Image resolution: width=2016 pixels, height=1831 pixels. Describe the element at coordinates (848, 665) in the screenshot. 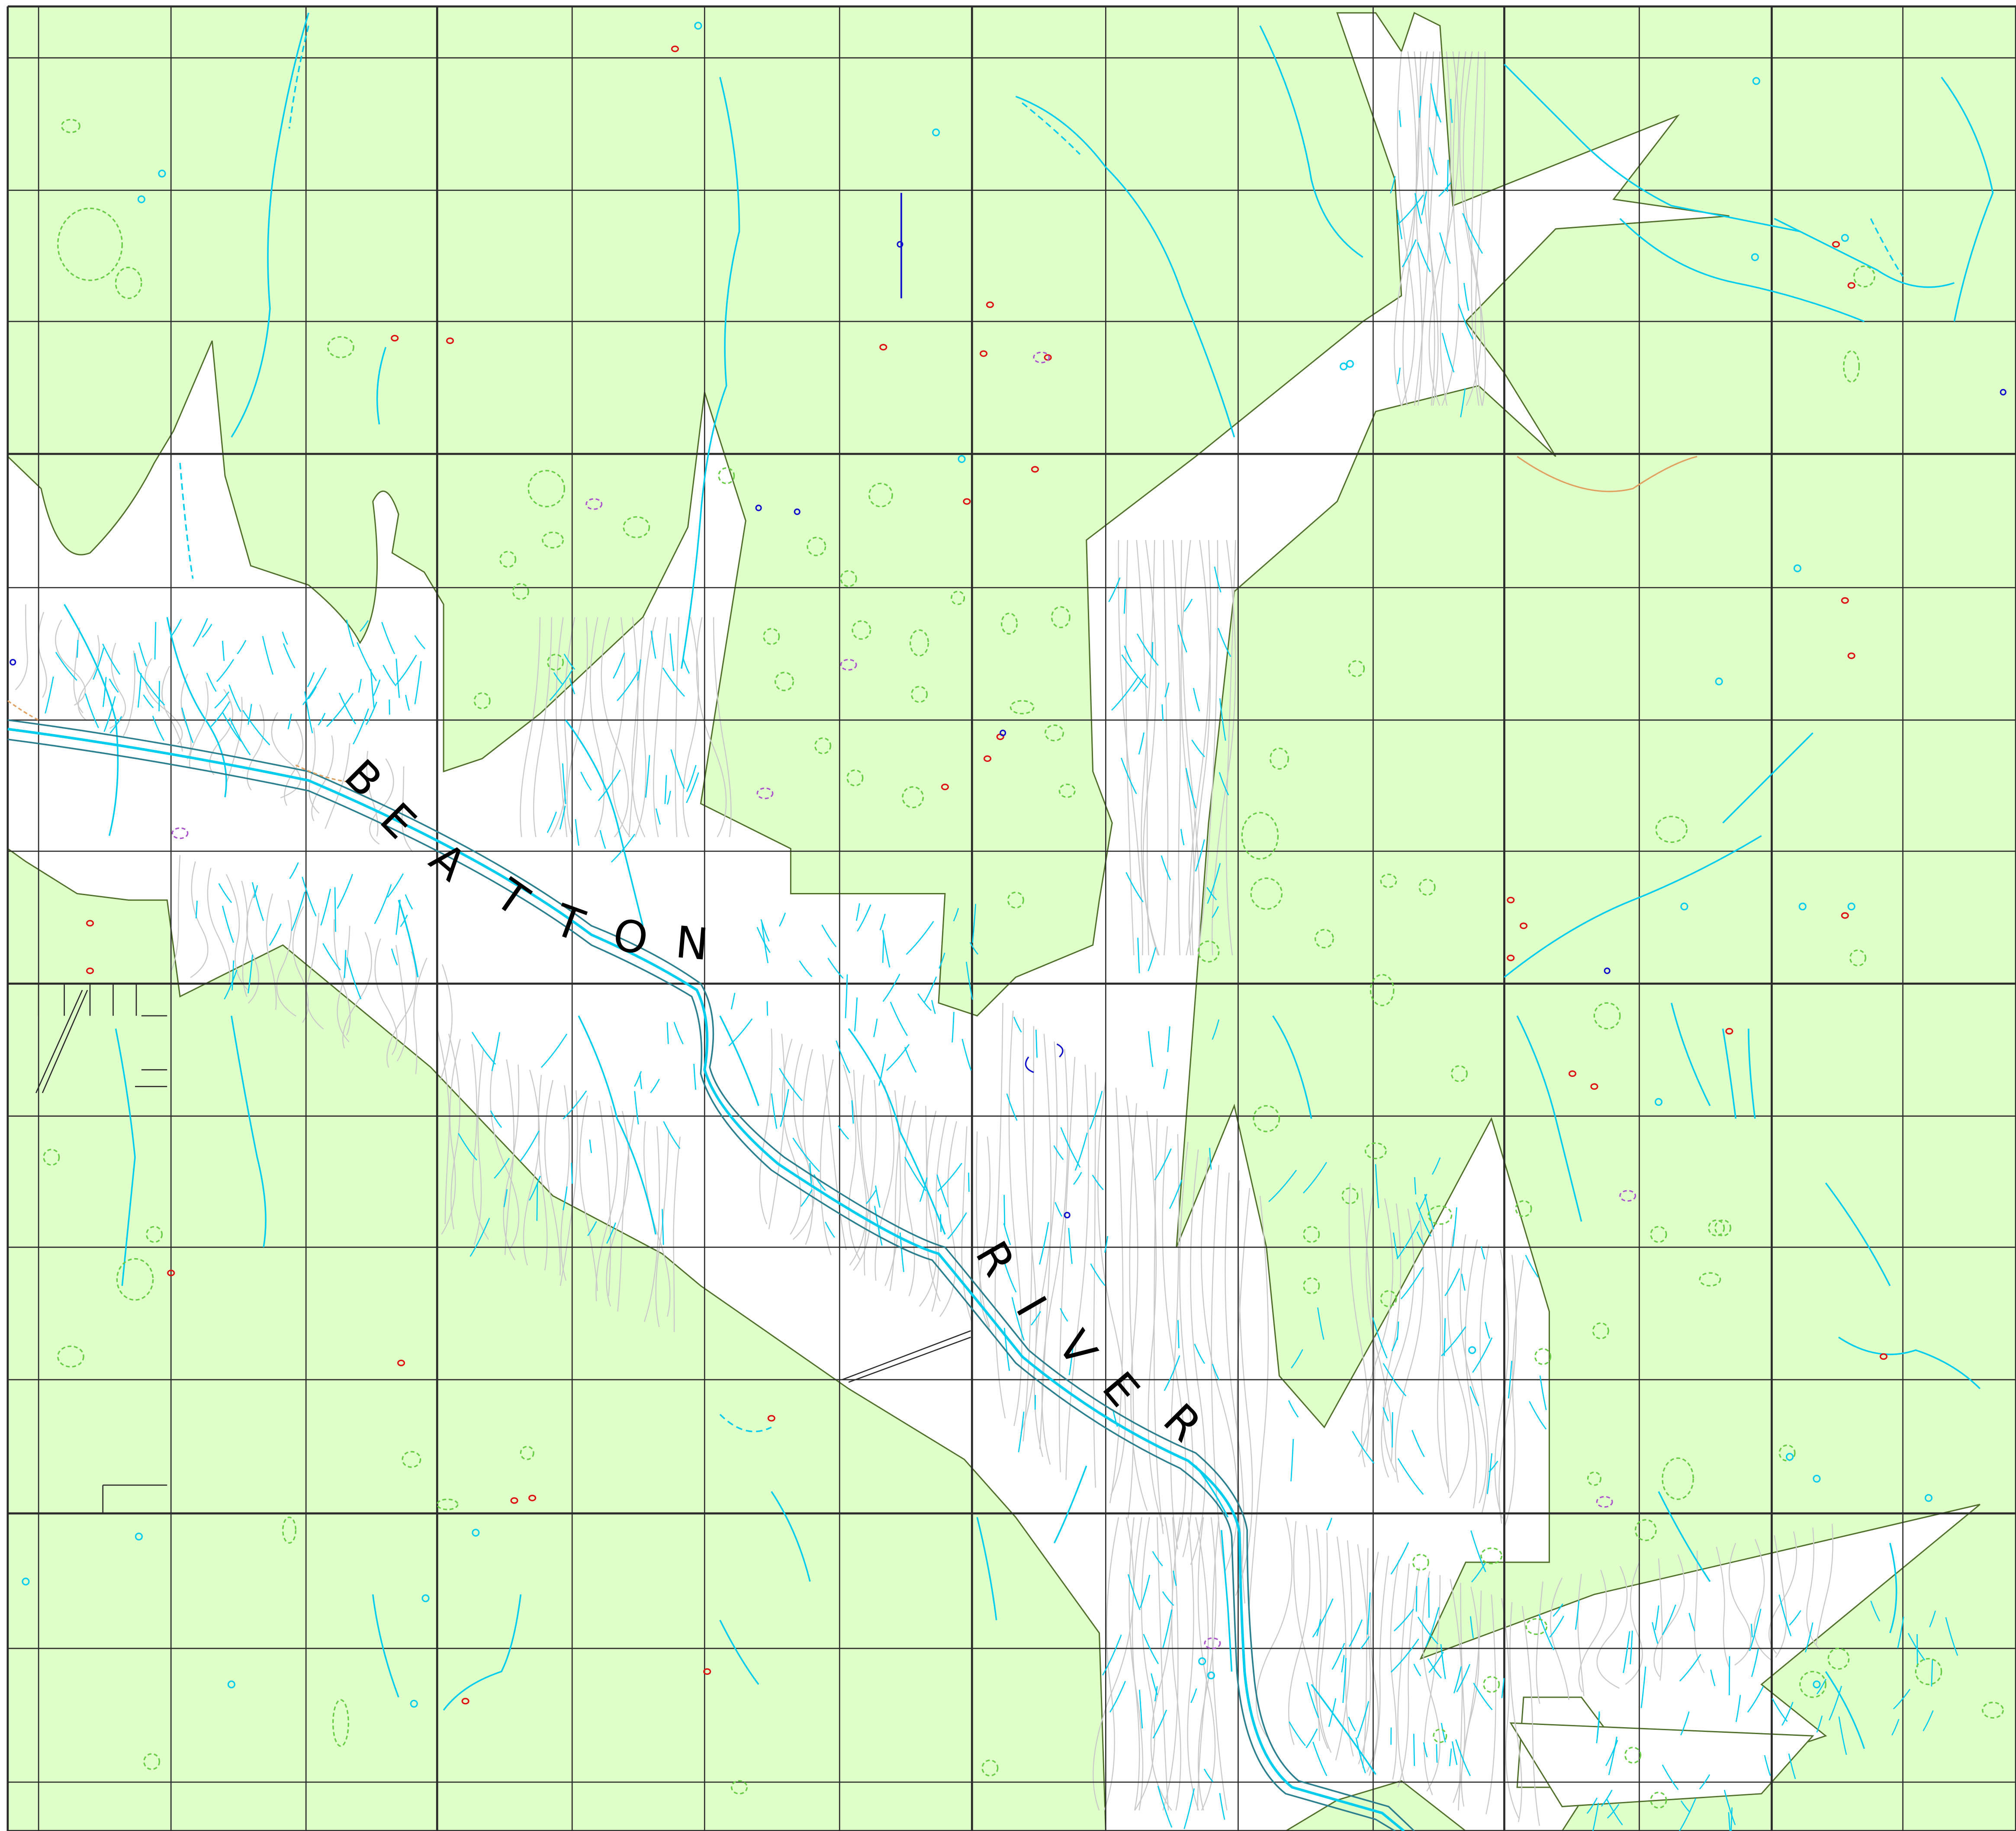

I see `purple-feature` at that location.